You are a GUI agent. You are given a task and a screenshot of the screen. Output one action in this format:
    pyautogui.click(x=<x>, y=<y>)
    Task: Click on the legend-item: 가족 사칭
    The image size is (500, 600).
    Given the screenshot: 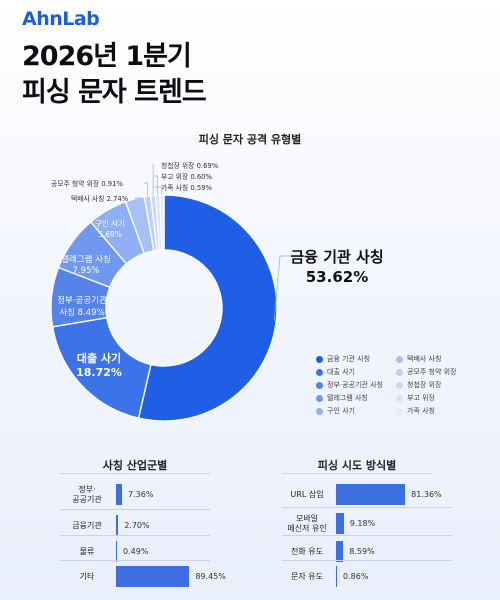 What is the action you would take?
    pyautogui.click(x=415, y=411)
    